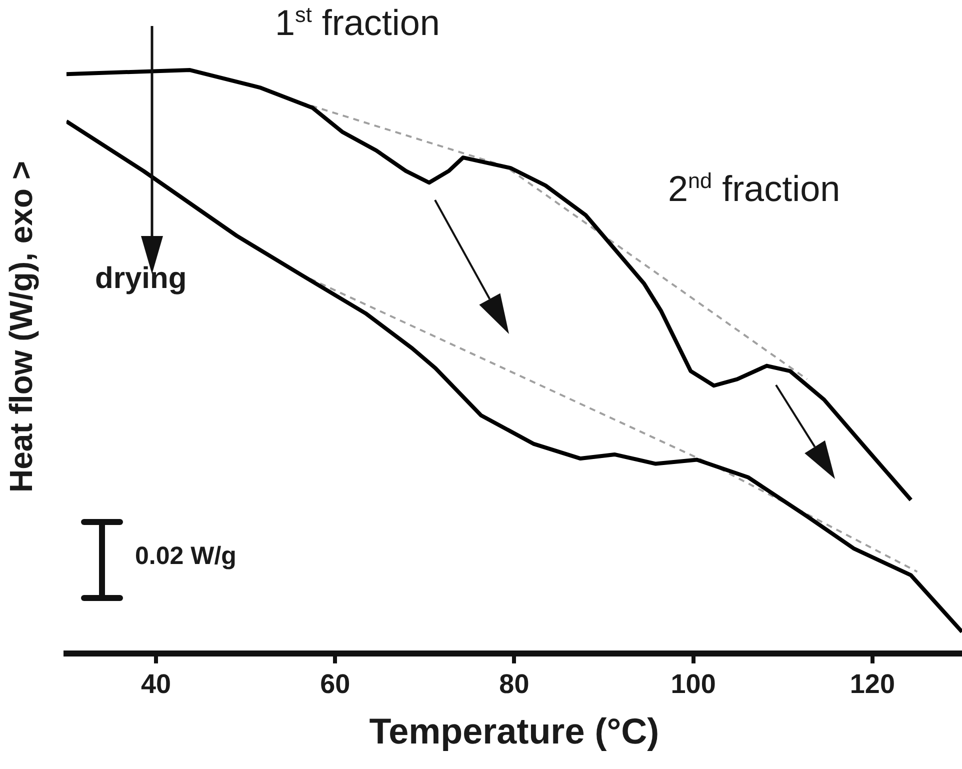 The width and height of the screenshot is (962, 769). I want to click on x-tick-label: 40, so click(155, 684).